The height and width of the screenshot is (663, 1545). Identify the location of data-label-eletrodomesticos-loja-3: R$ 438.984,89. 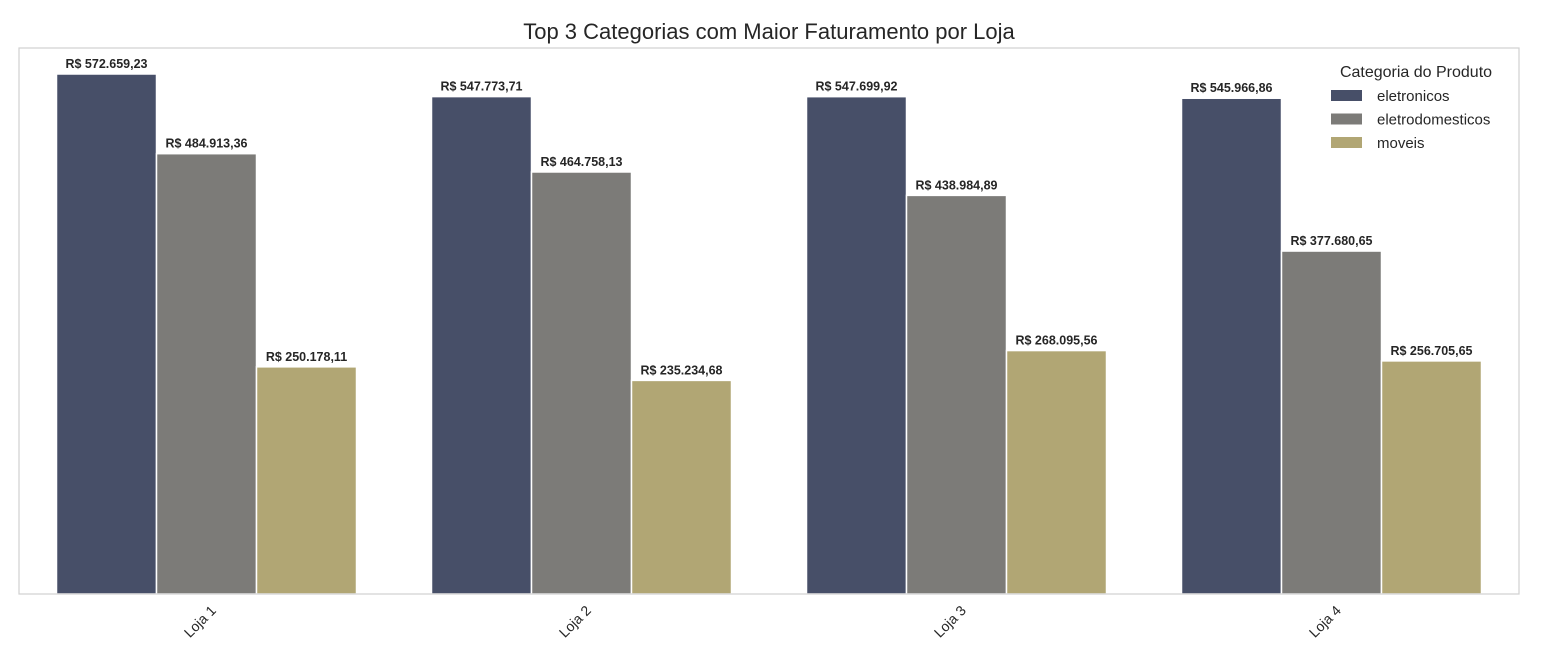
(956, 185).